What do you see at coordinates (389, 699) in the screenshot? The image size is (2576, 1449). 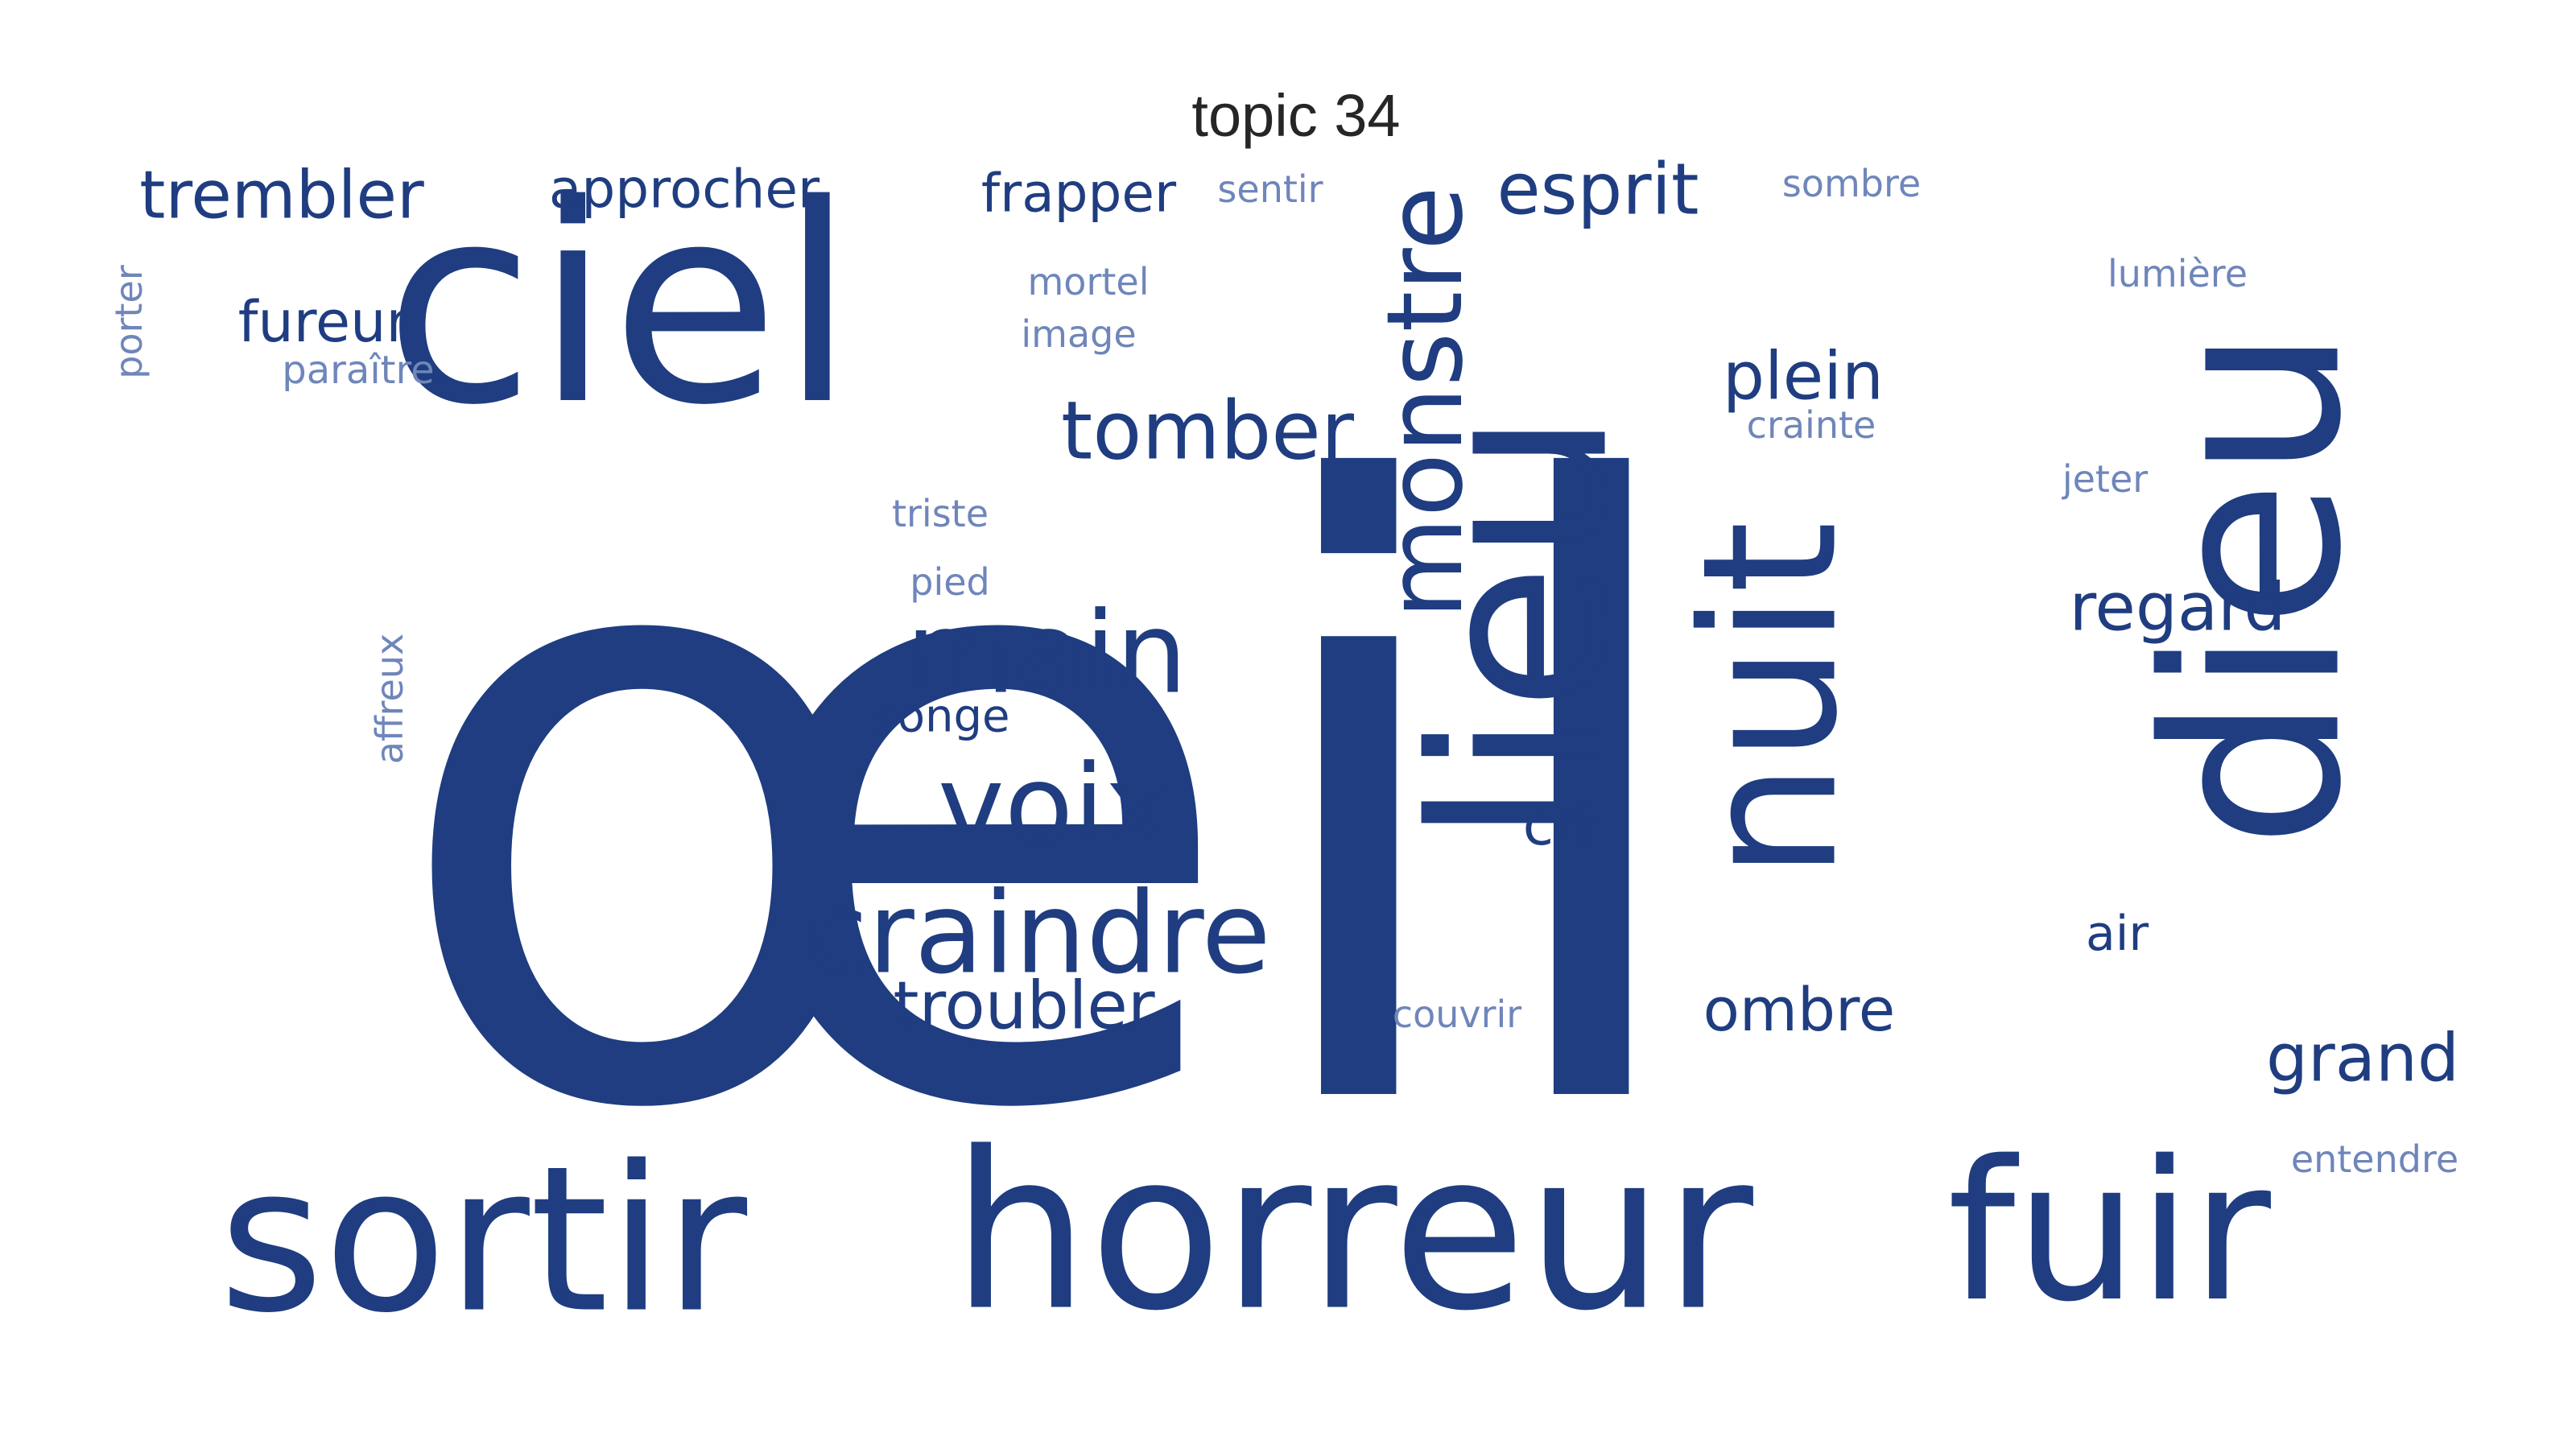 I see `word-affreux: affreux` at bounding box center [389, 699].